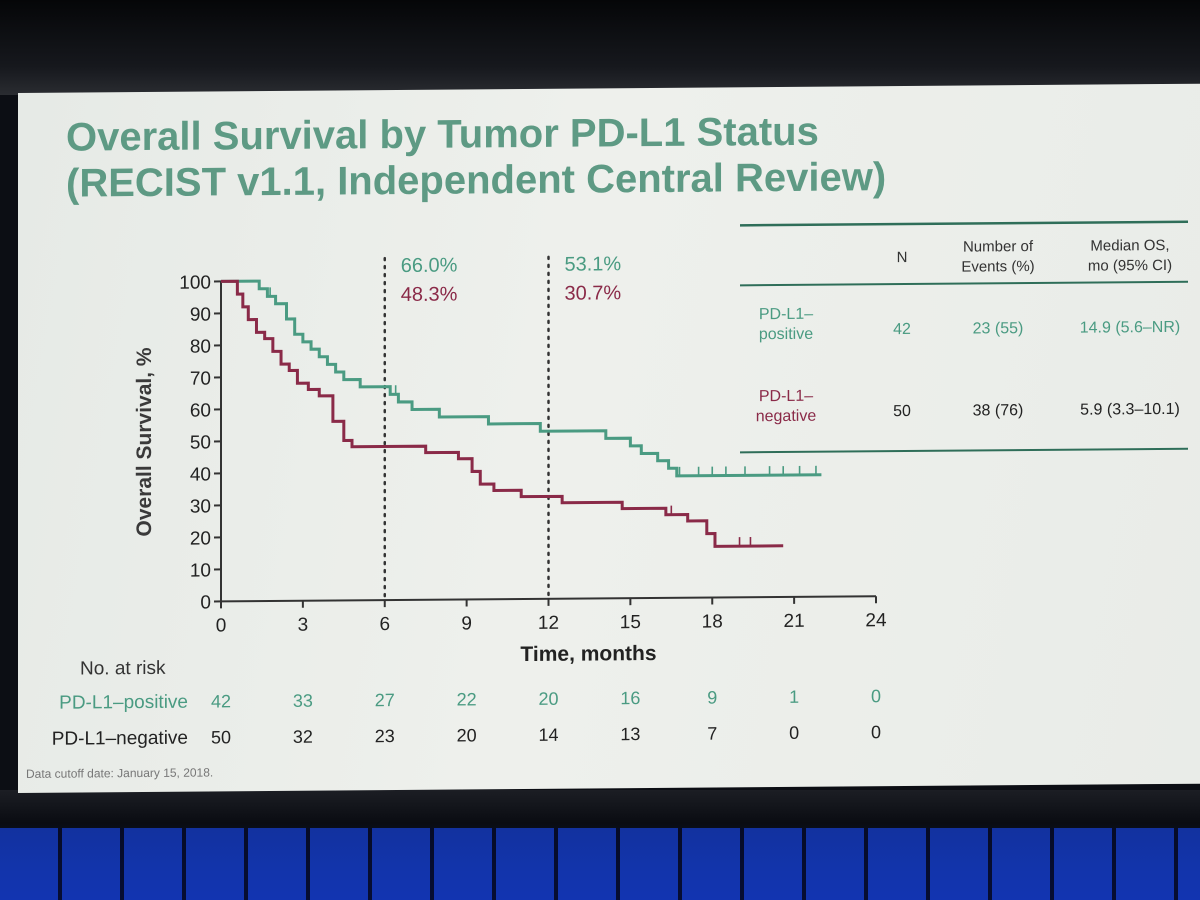 The height and width of the screenshot is (900, 1200). What do you see at coordinates (303, 625) in the screenshot?
I see `x-tick-label: 3` at bounding box center [303, 625].